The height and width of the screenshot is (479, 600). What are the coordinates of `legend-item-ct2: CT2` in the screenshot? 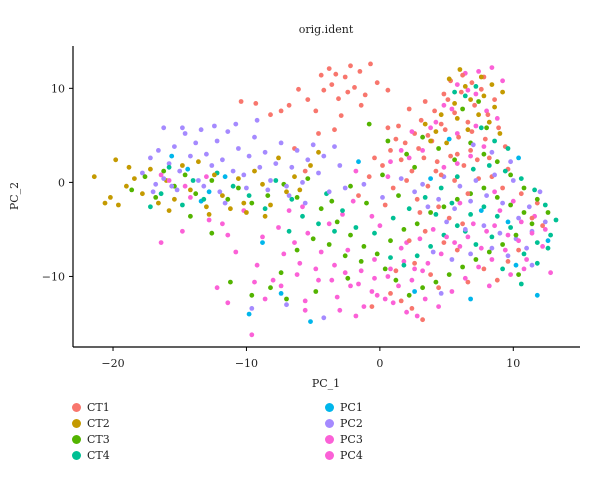 It's located at (91, 423).